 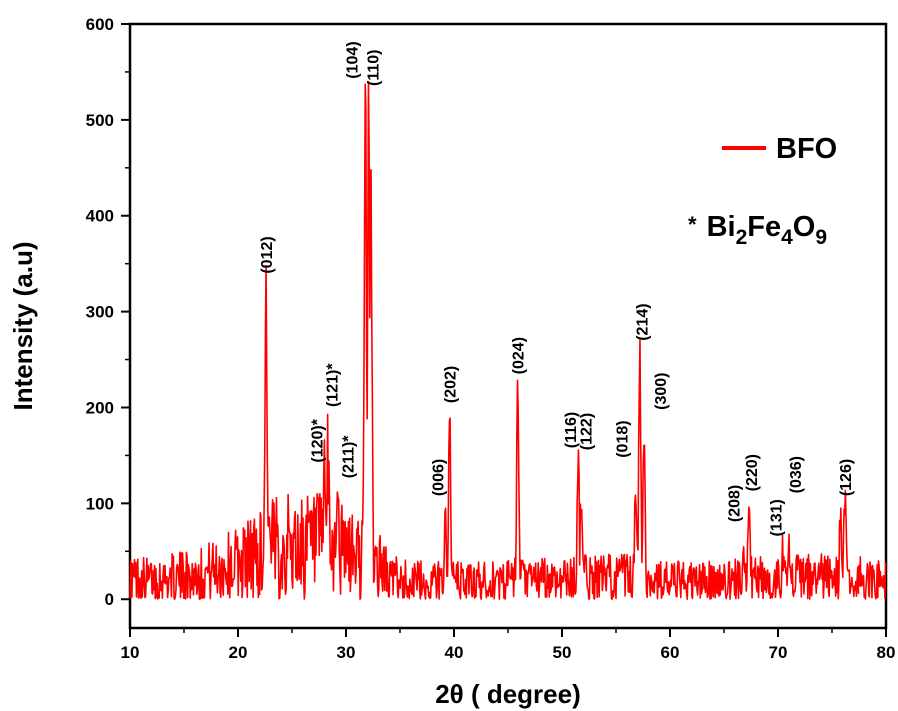 I want to click on peak-label: (211)*, so click(x=348, y=456).